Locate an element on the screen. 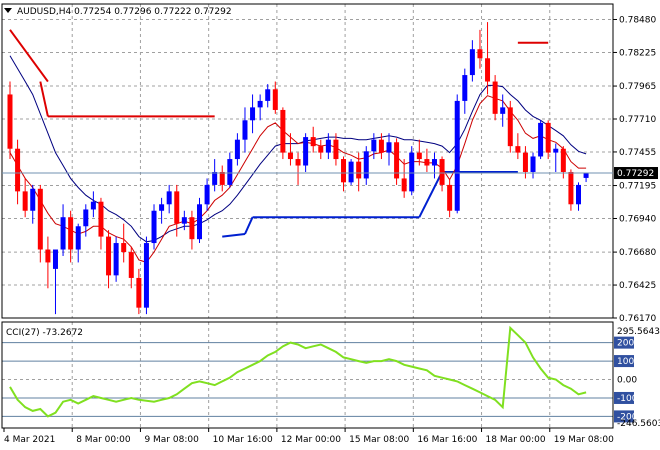 The height and width of the screenshot is (450, 660). cci-level-label: 0.00 is located at coordinates (627, 381).